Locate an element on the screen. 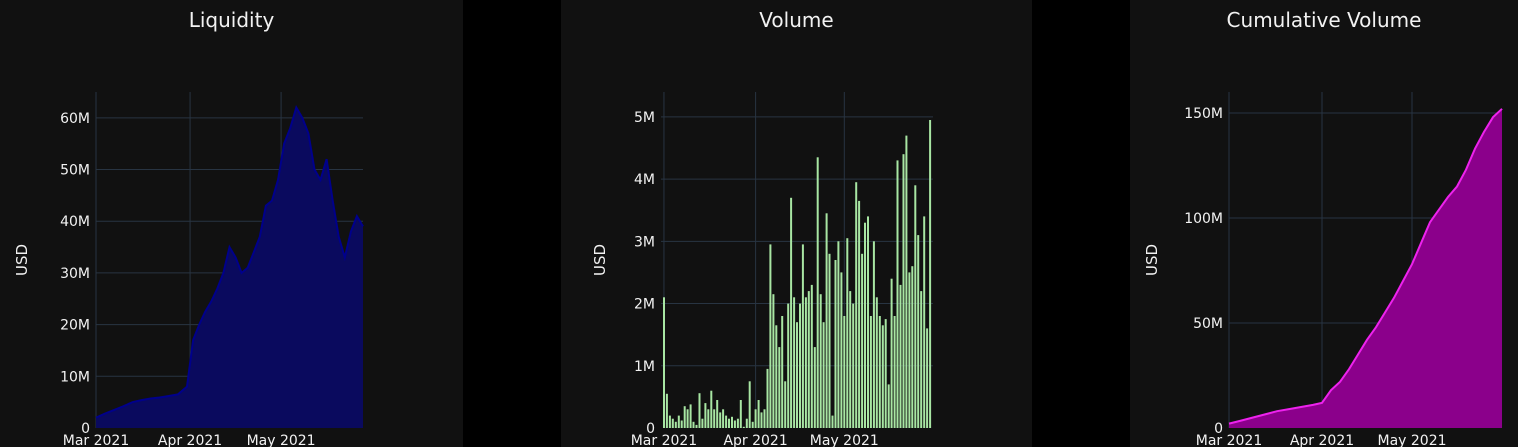 This screenshot has width=1518, height=447. y-tick-label: 5M is located at coordinates (644, 118).